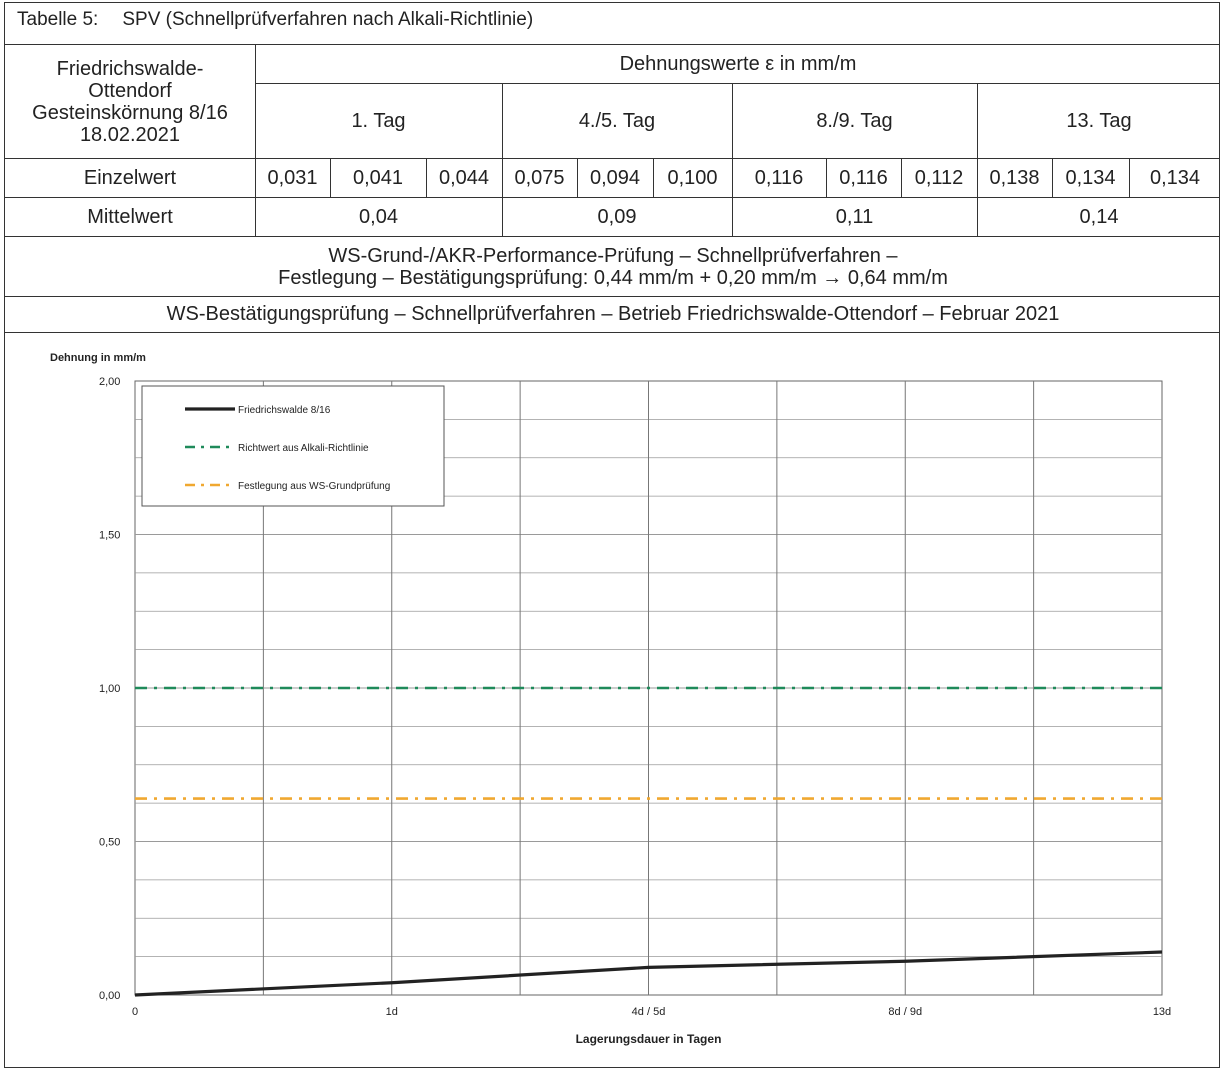 The image size is (1223, 1072). Describe the element at coordinates (392, 1012) in the screenshot. I see `x-tick-label: 1d` at that location.